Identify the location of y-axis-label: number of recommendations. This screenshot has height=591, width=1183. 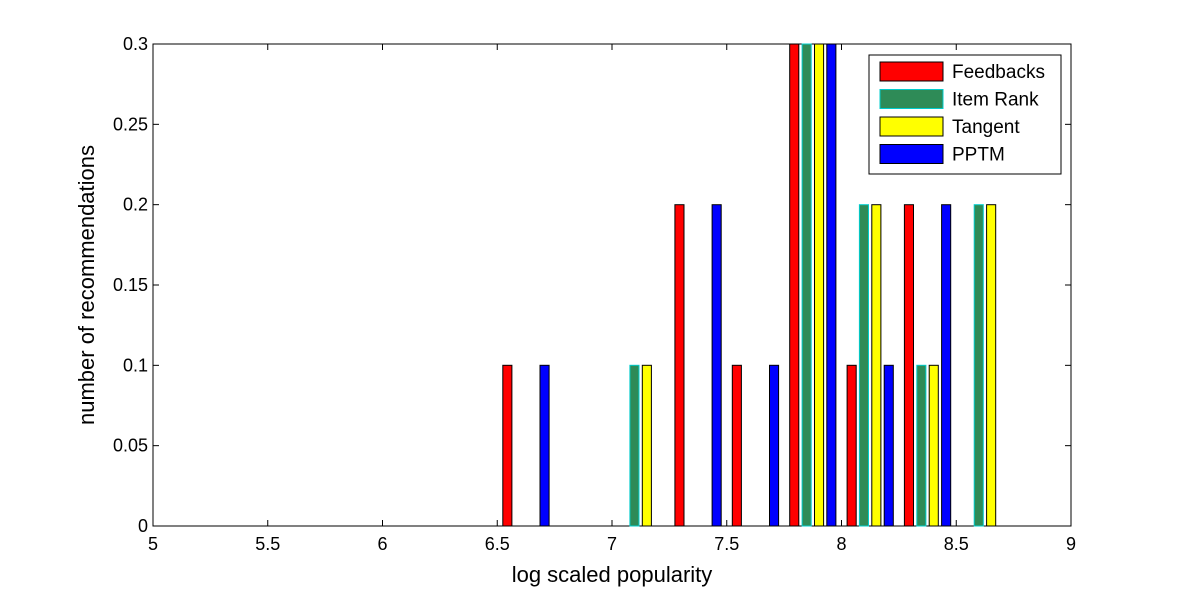
(86, 285).